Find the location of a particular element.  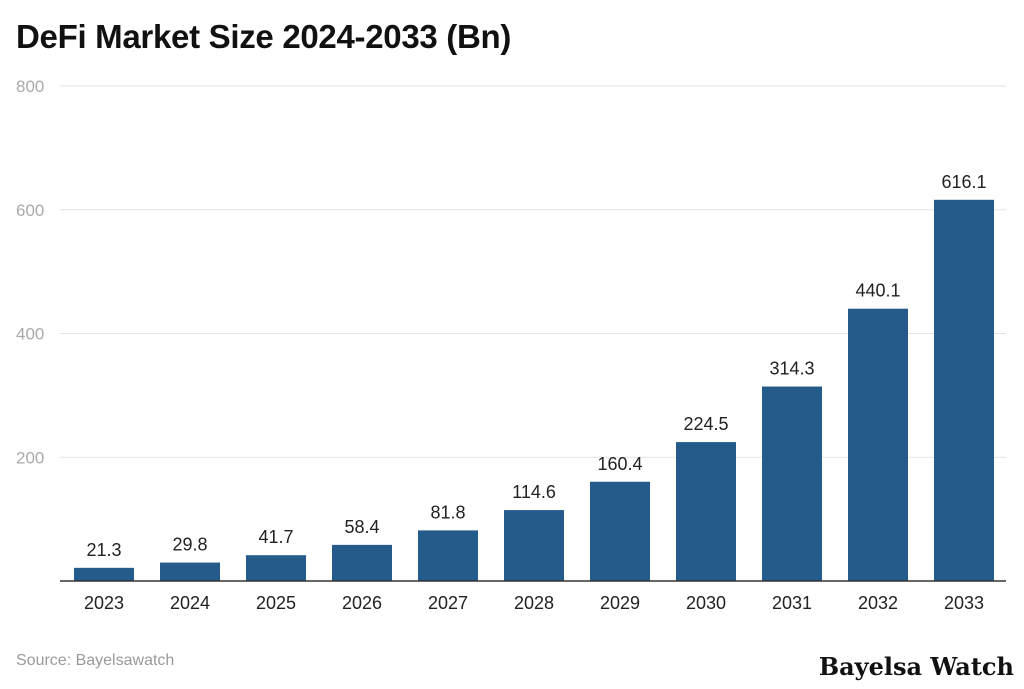

data-label: 81.8 is located at coordinates (447, 512).